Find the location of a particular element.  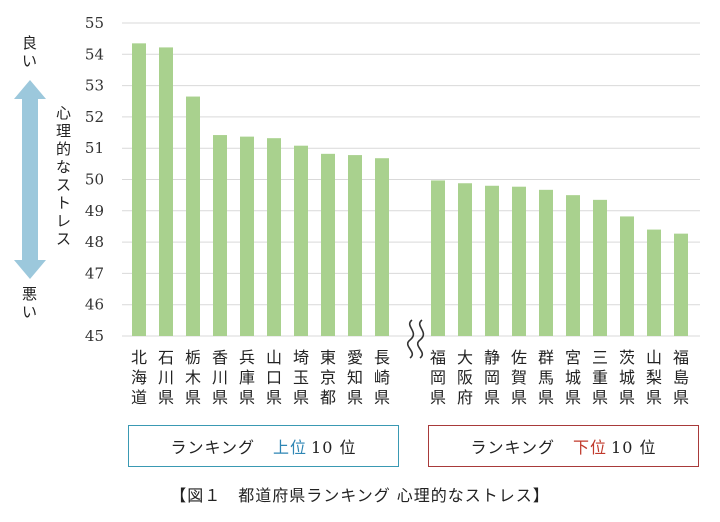

x-category-label: 福島県 is located at coordinates (681, 377).